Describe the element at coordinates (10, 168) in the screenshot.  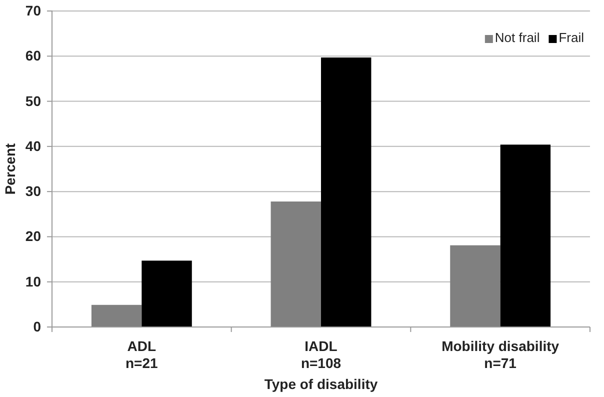
I see `y-axis-title: Percent` at that location.